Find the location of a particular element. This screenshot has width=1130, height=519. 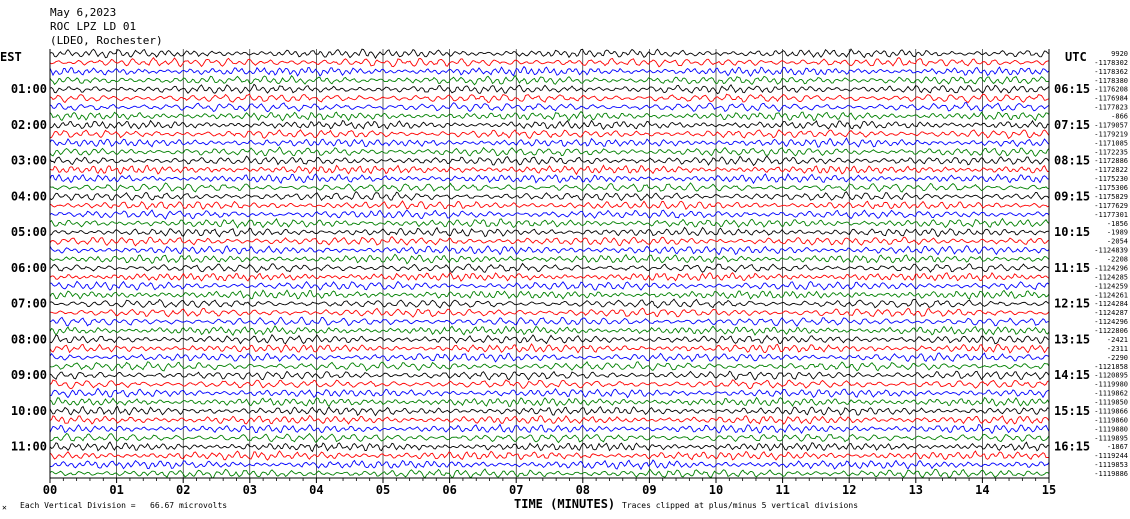

trace-offset-label: -866 is located at coordinates (1119, 117).